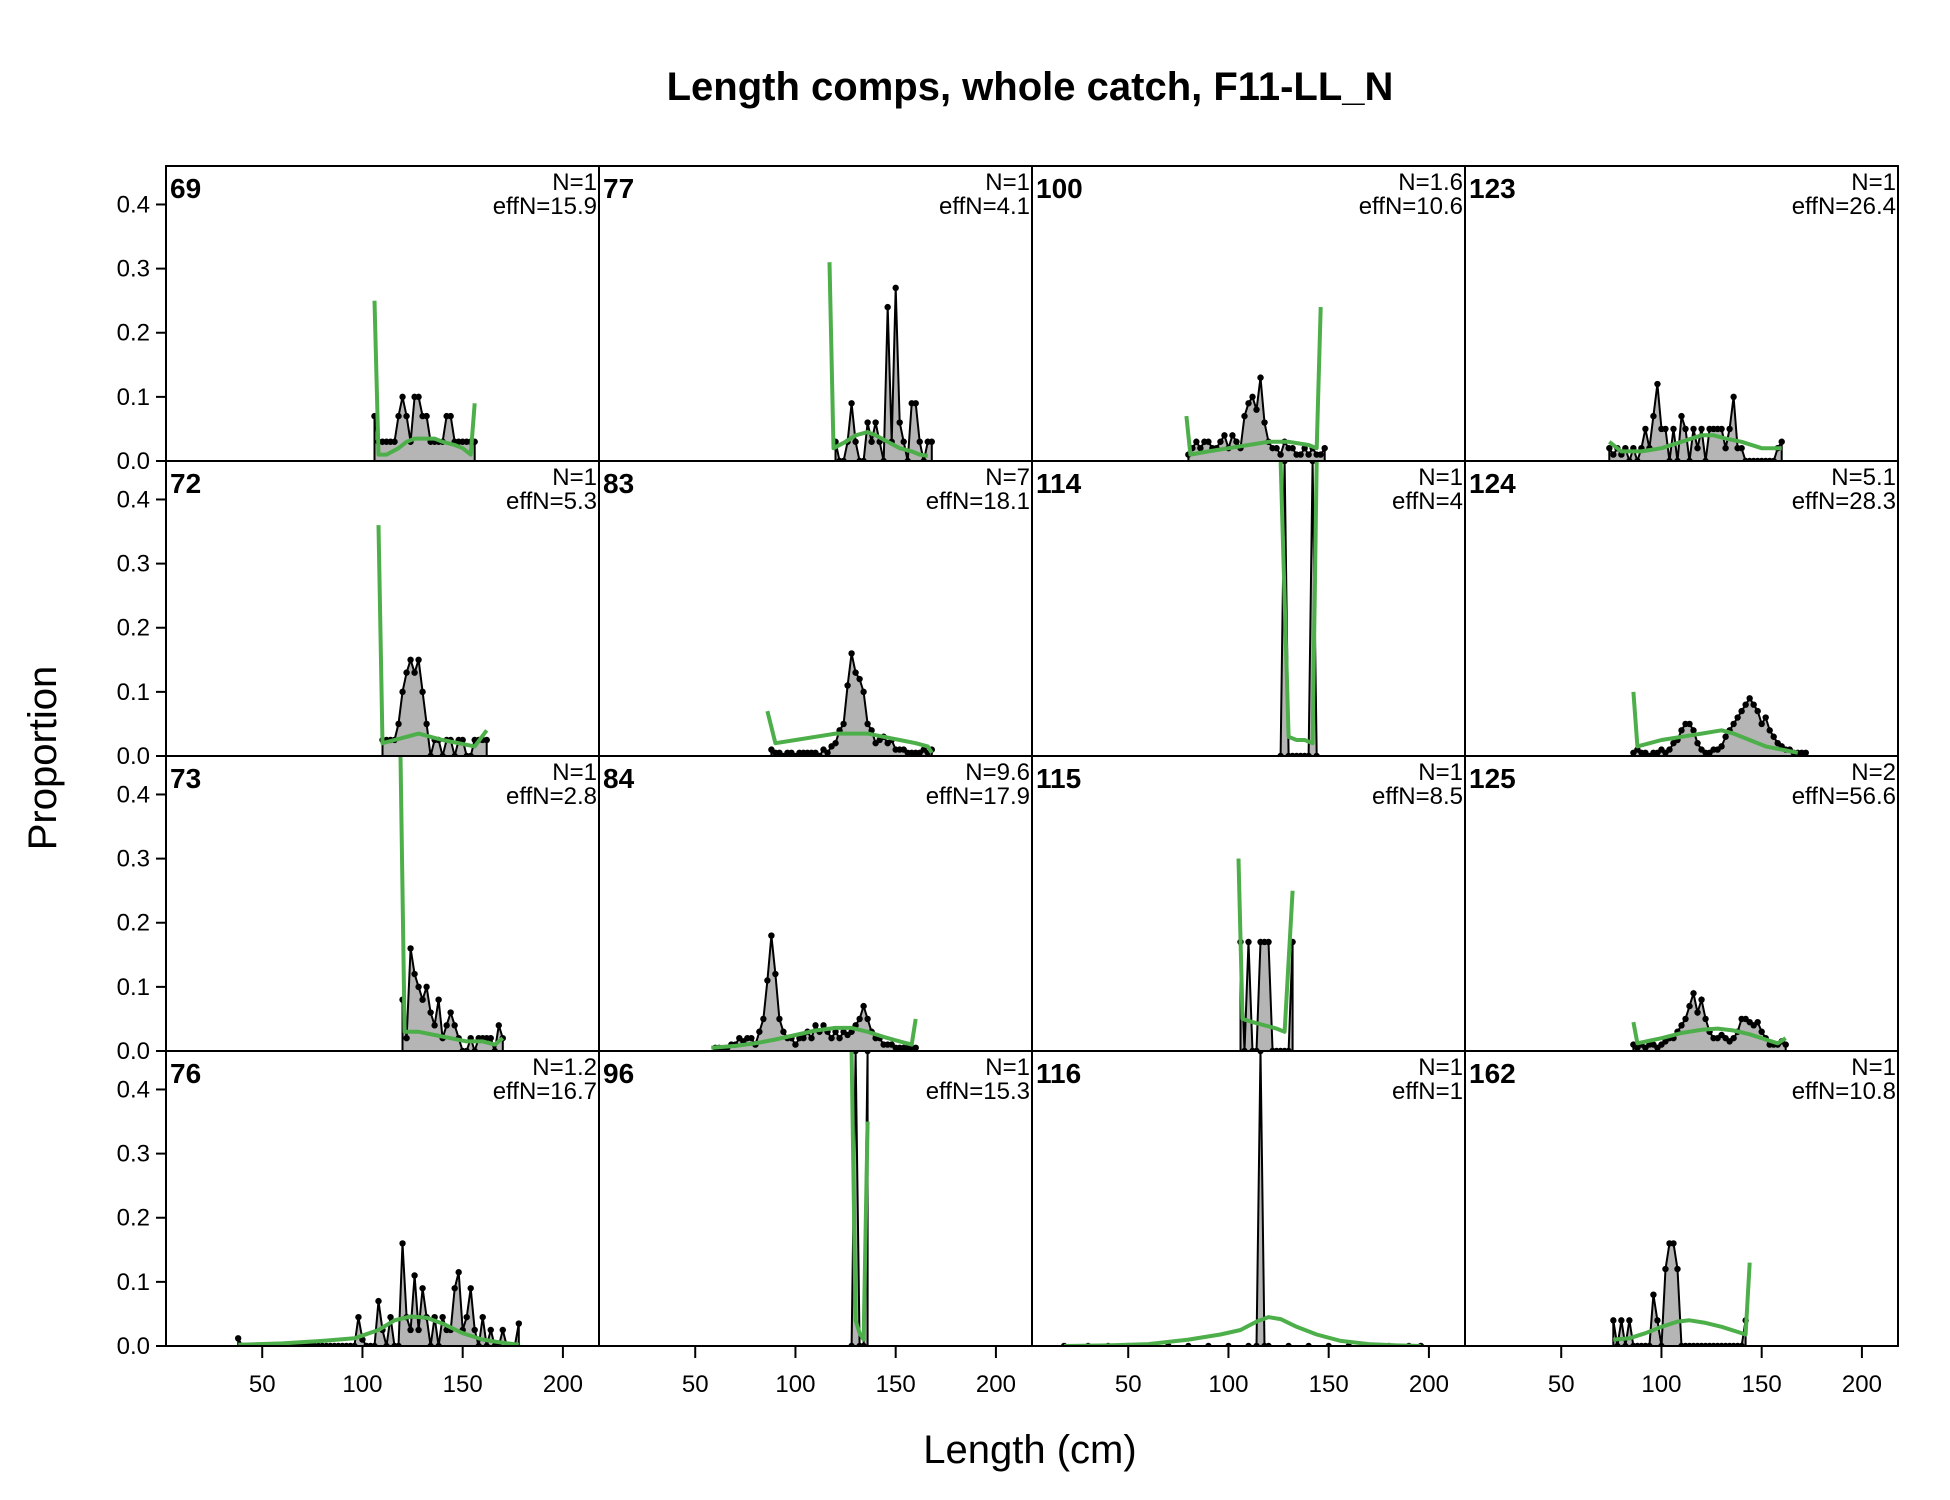 The image size is (1950, 1500). Describe the element at coordinates (1007, 477) in the screenshot. I see `panel-n-label: N=7` at that location.